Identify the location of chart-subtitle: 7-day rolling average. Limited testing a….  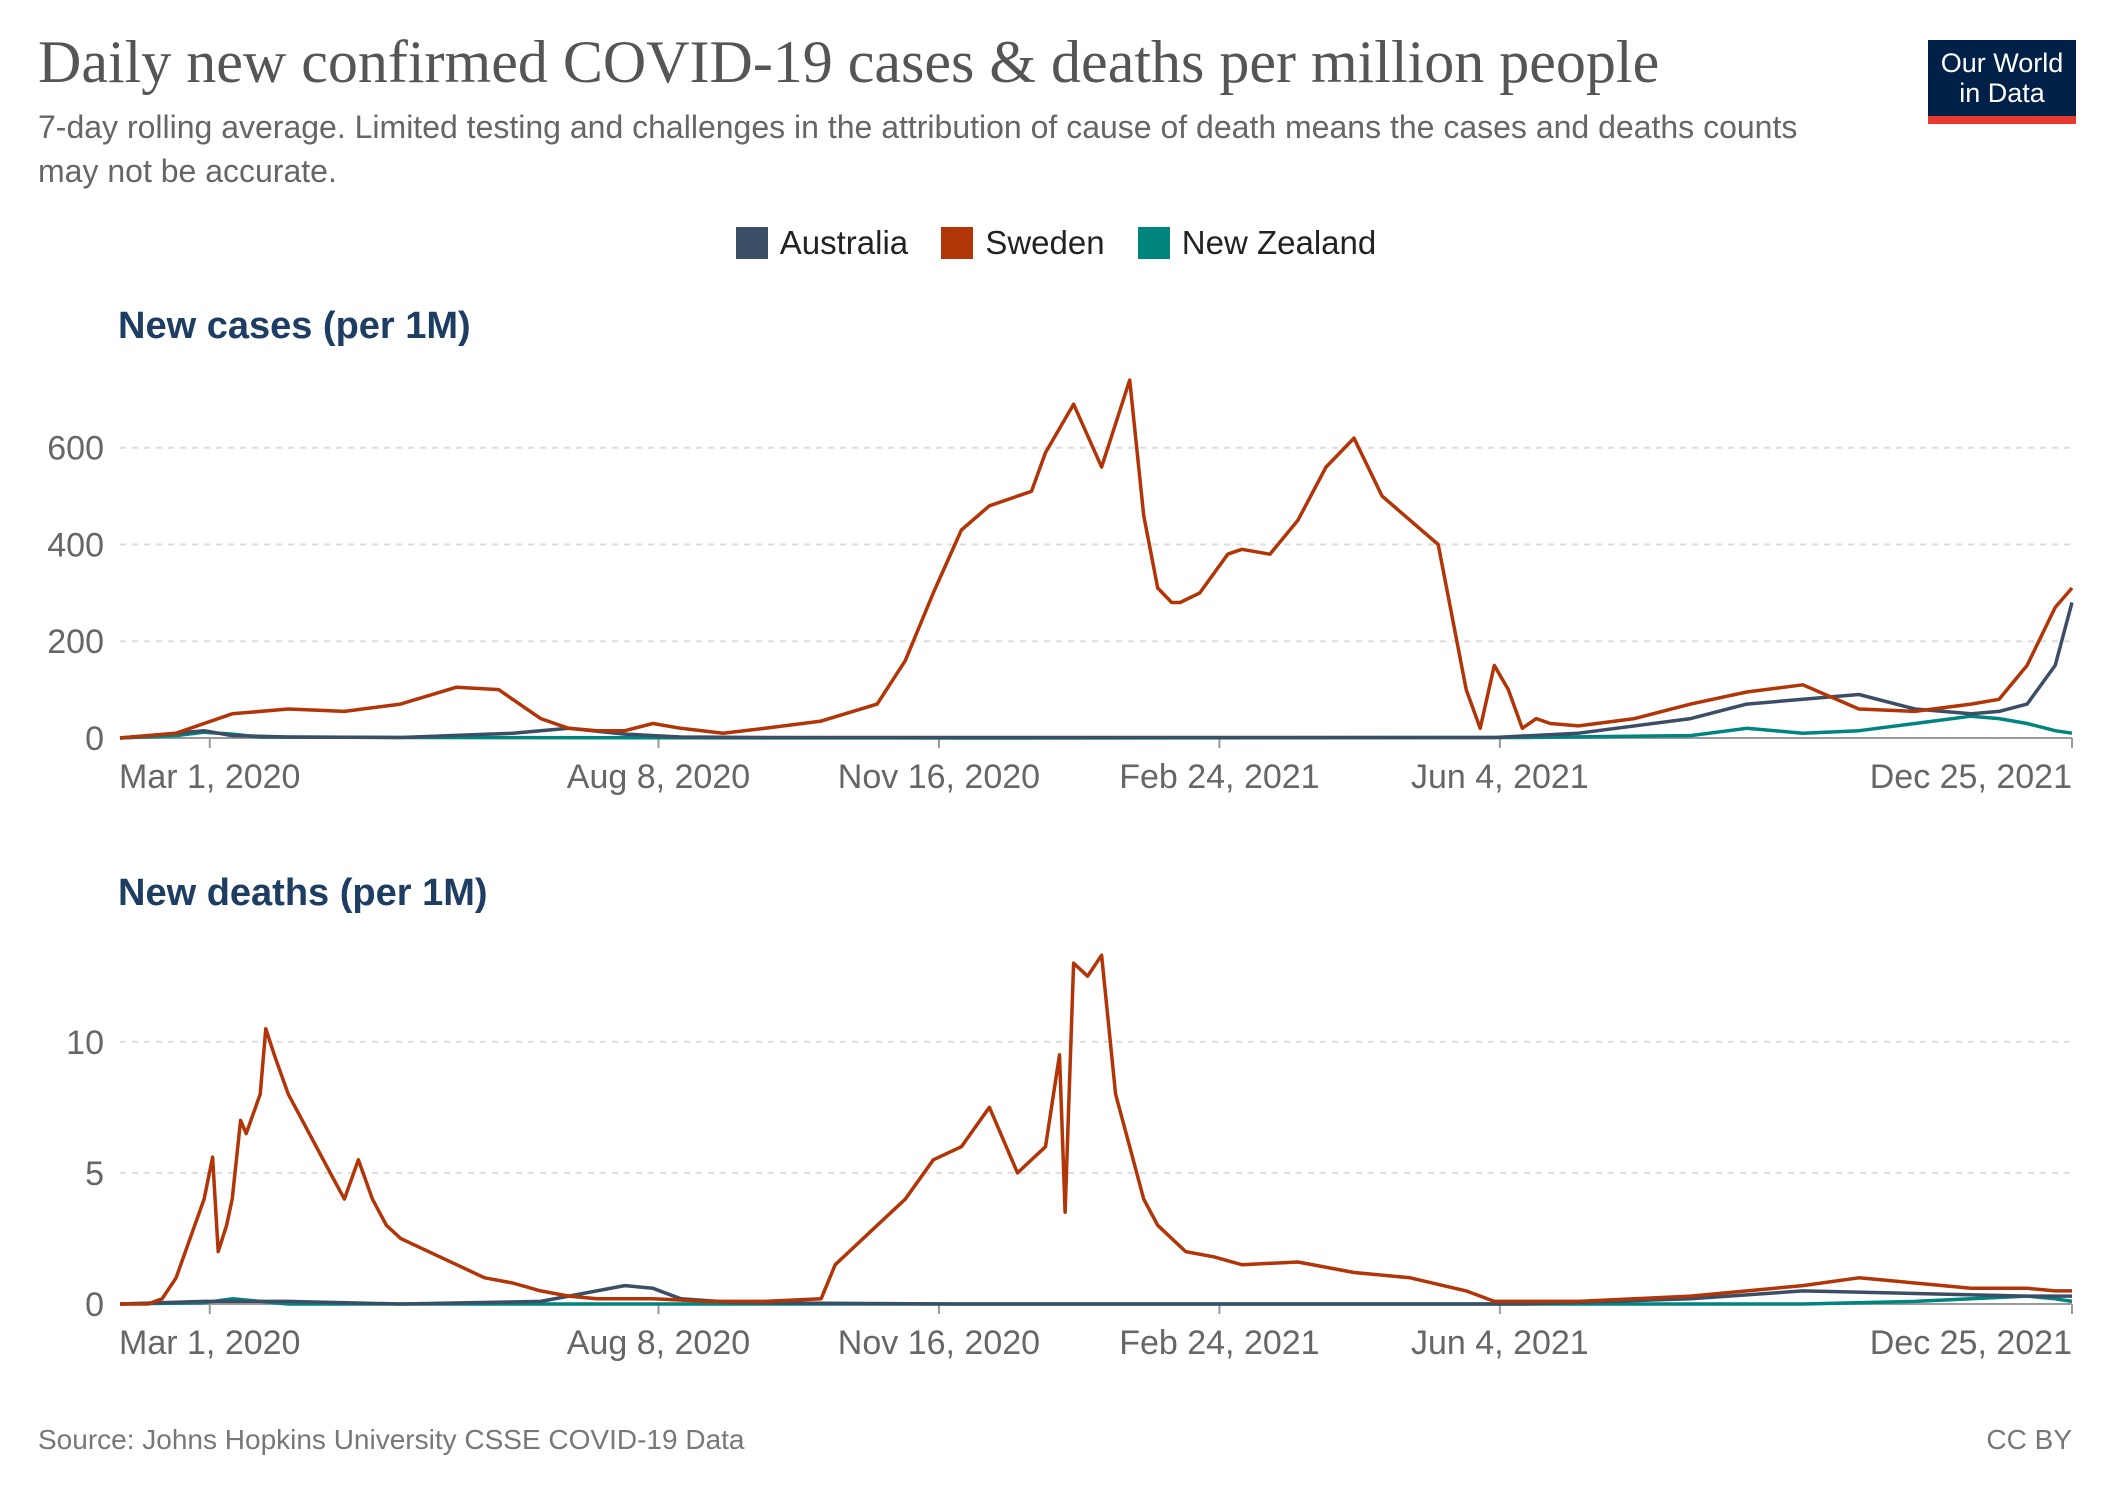
(918, 149).